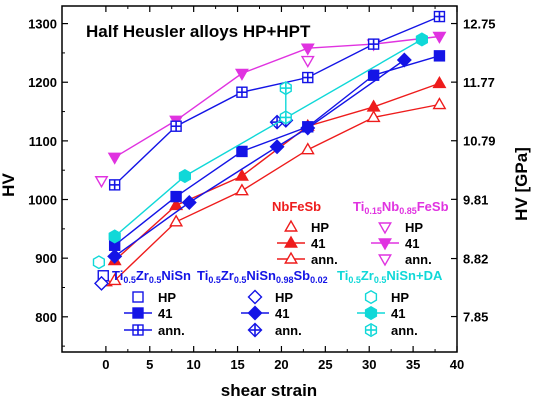 Image resolution: width=533 pixels, height=401 pixels. What do you see at coordinates (42, 24) in the screenshot?
I see `y-tick-label: 1300` at bounding box center [42, 24].